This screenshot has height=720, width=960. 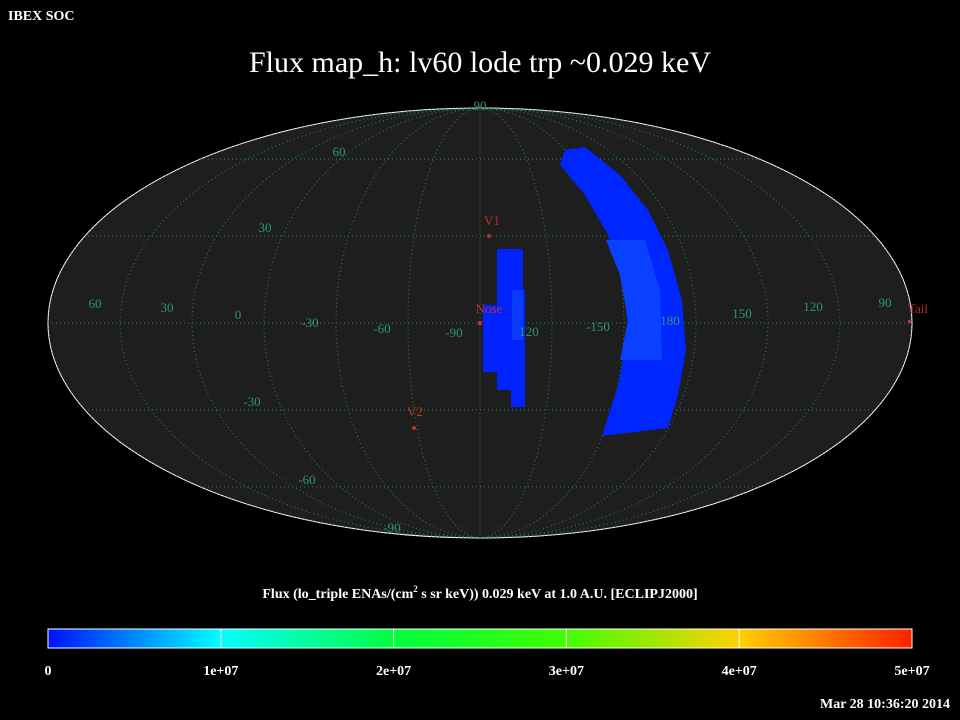 I want to click on colorbar-tick-label: 2e+07, so click(x=393, y=671).